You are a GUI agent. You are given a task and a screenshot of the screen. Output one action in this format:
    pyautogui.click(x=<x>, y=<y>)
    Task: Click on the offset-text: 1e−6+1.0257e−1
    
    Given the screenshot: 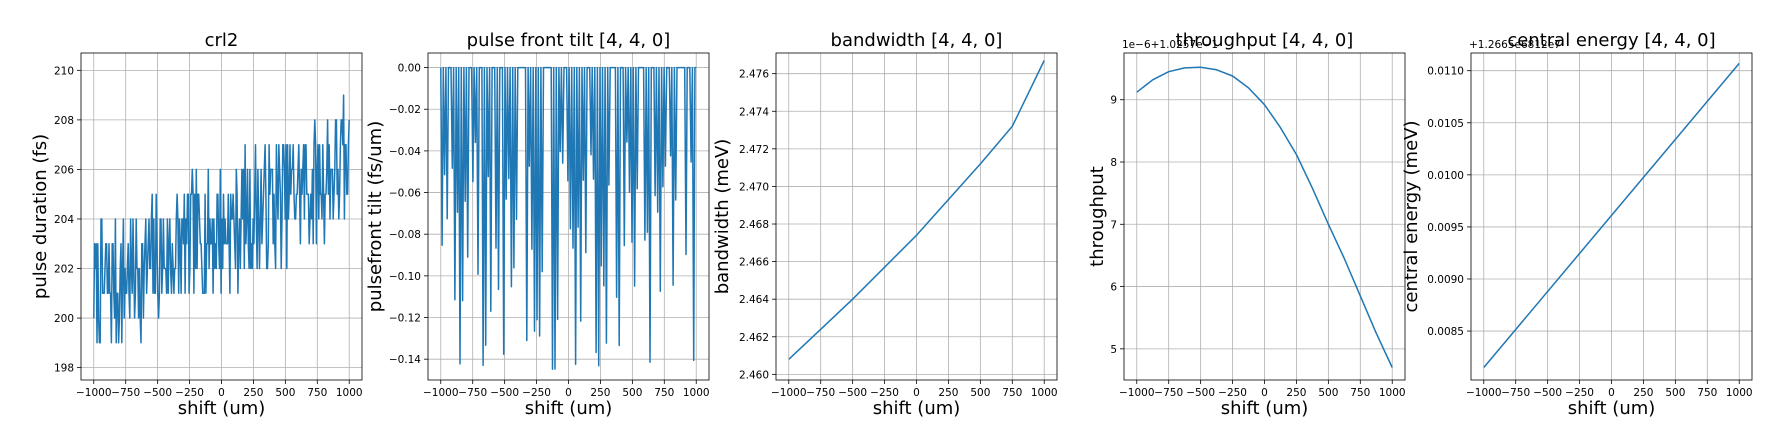 What is the action you would take?
    pyautogui.click(x=1170, y=45)
    